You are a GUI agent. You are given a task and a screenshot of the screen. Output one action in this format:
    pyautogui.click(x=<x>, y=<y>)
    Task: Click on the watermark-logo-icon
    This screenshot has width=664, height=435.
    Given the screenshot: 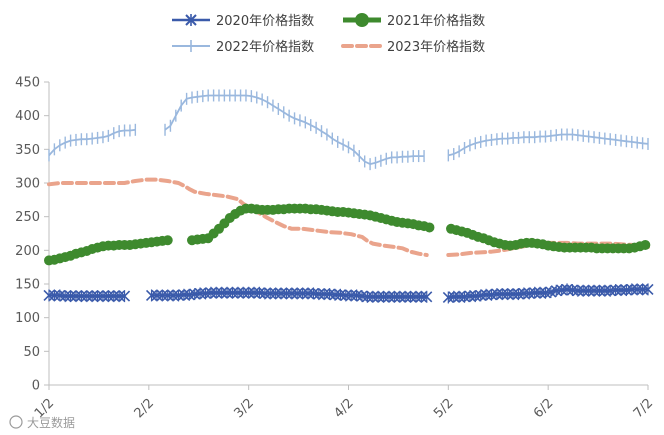 What is the action you would take?
    pyautogui.click(x=16, y=422)
    